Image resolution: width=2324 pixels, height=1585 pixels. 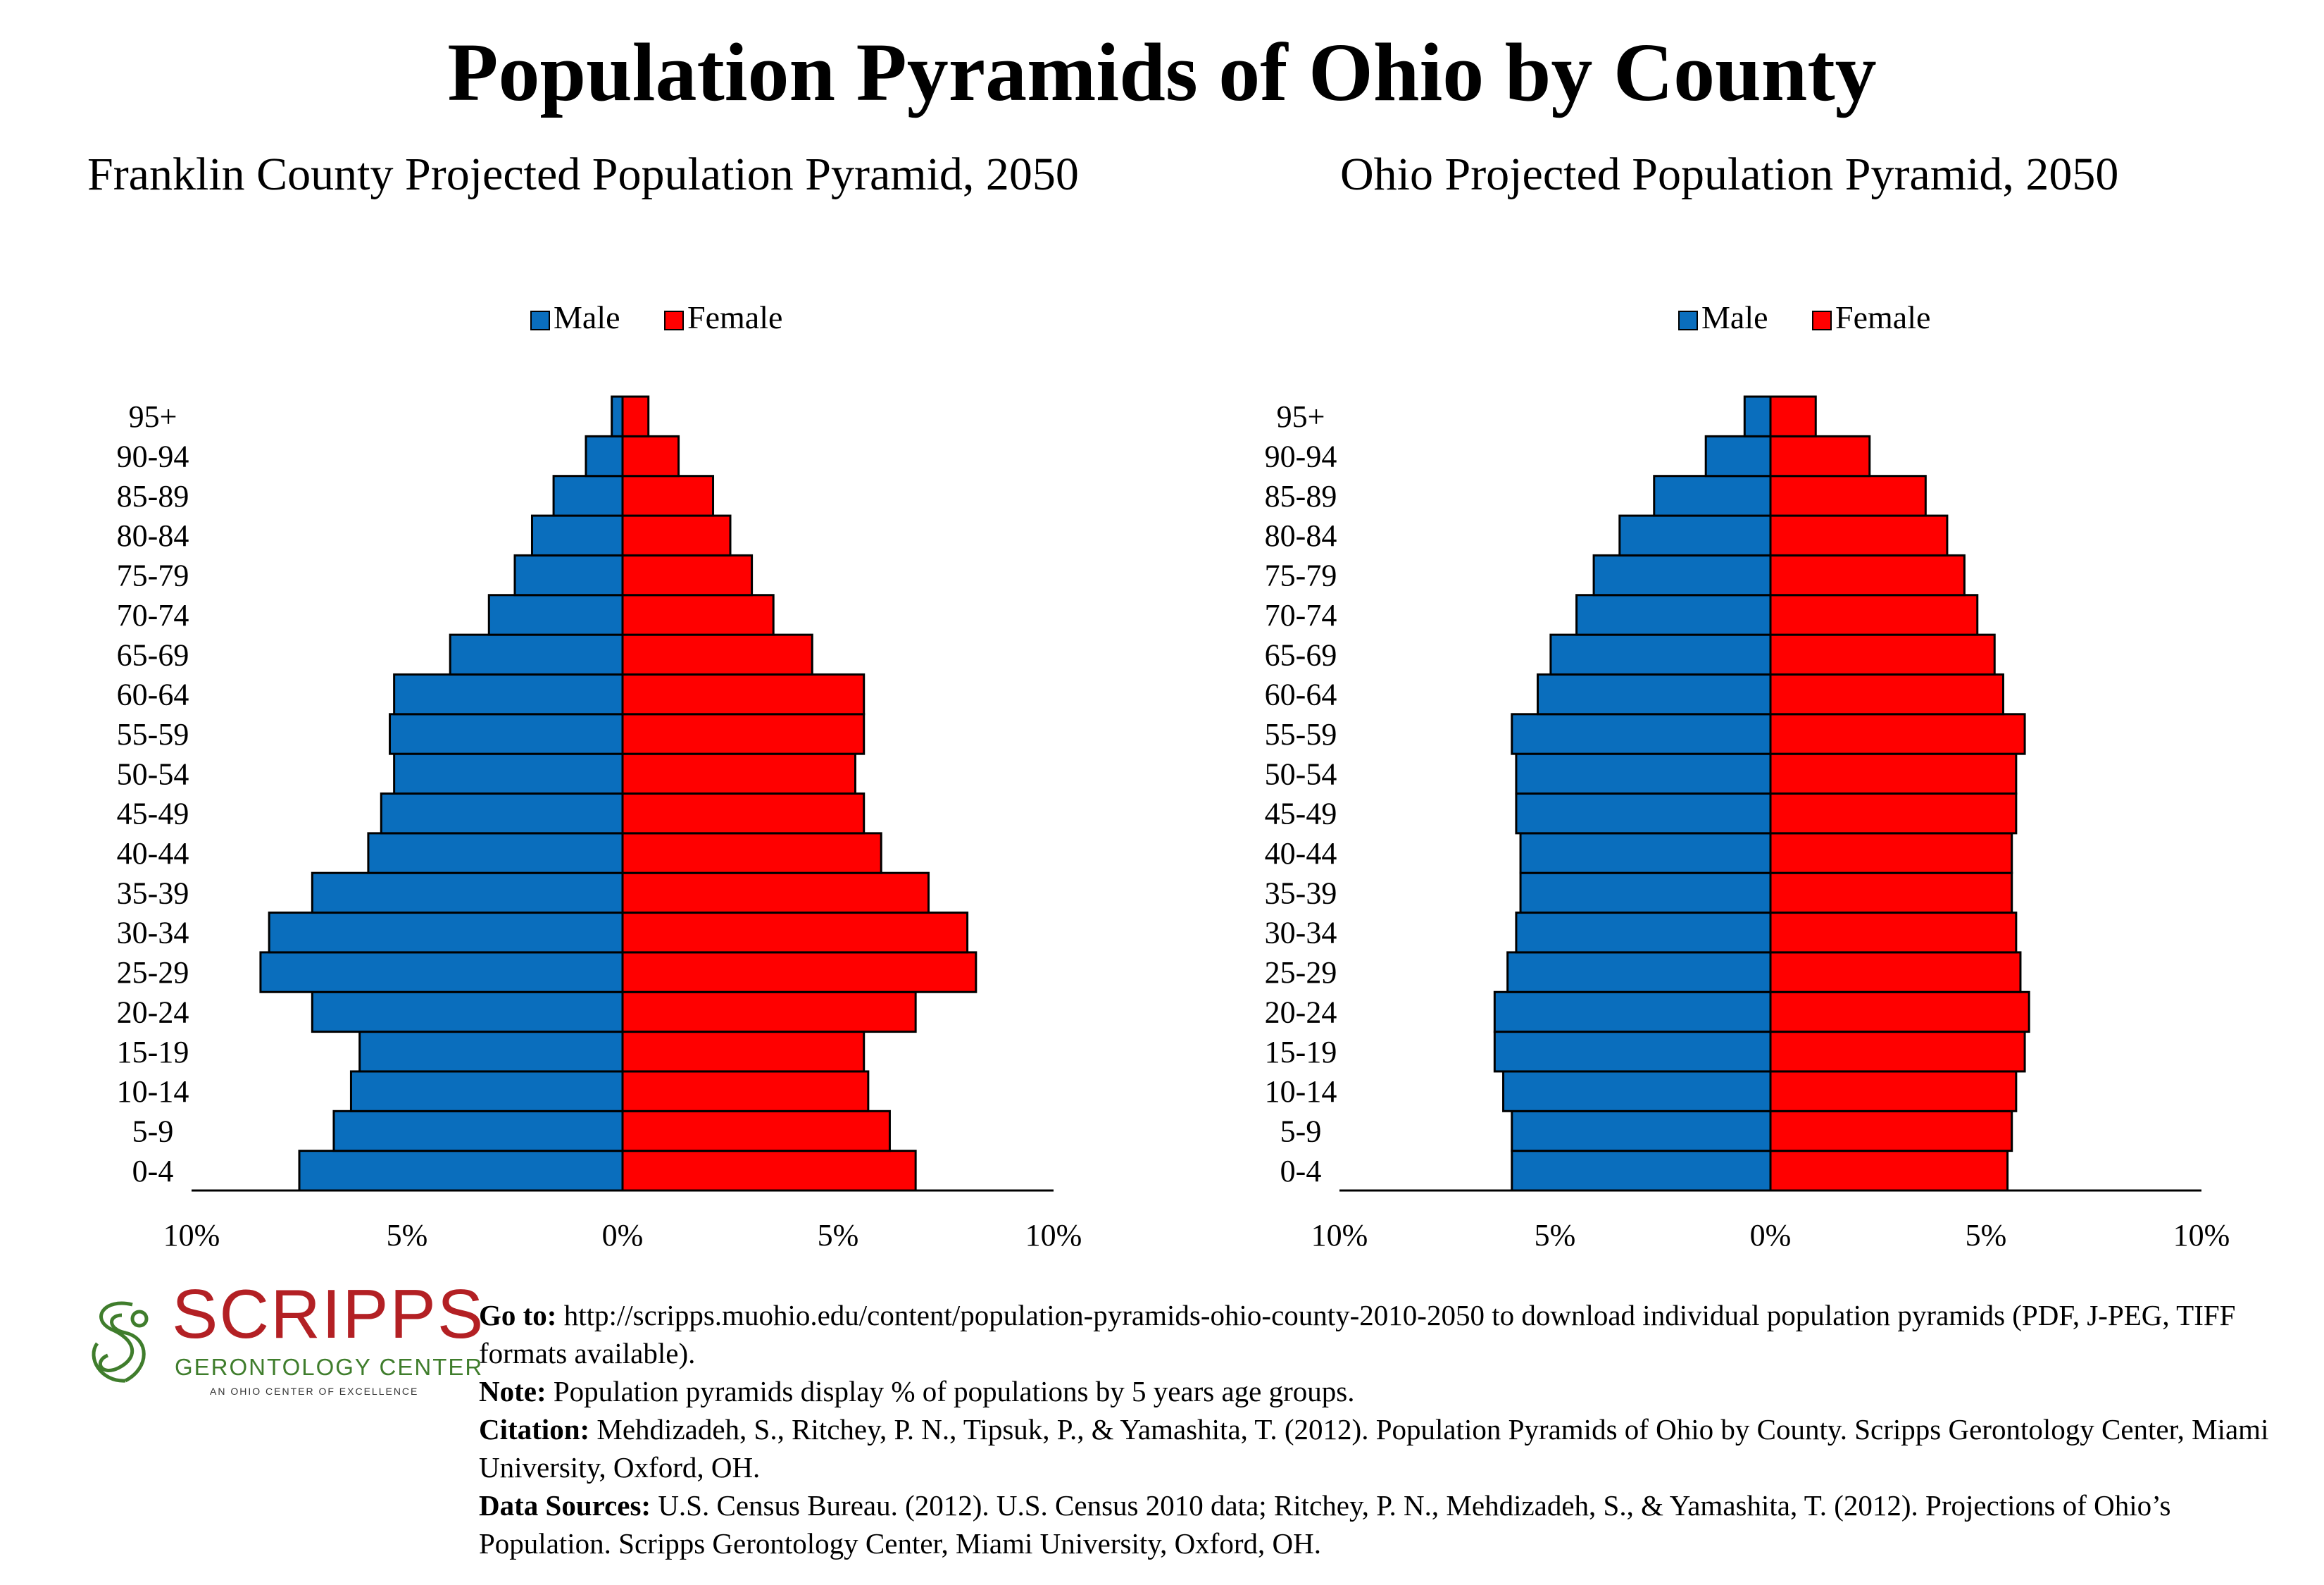 What do you see at coordinates (518, 1315) in the screenshot?
I see `goto-label: Go to:` at bounding box center [518, 1315].